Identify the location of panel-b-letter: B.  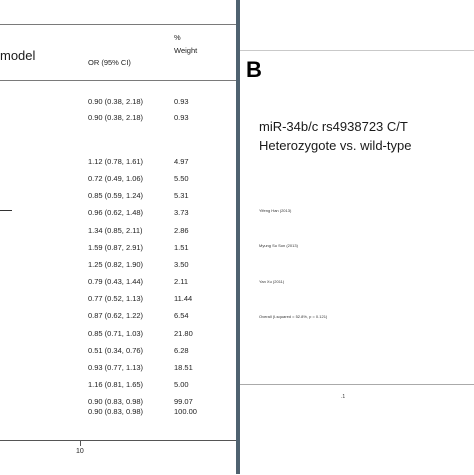
(254, 69).